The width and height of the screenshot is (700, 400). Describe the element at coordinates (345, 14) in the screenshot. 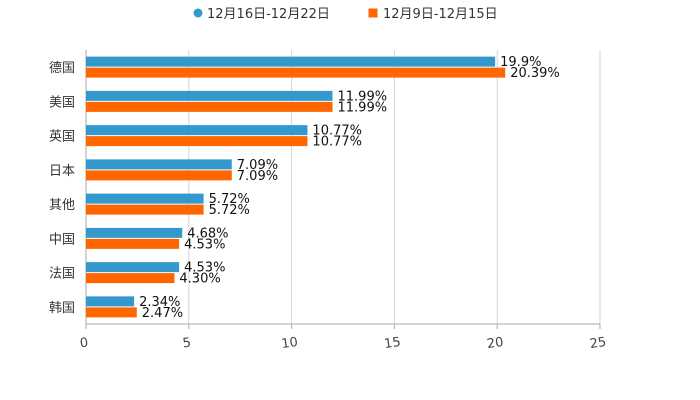

I see `legend: 12月16日-12月22日 12月9日-12月15日` at that location.